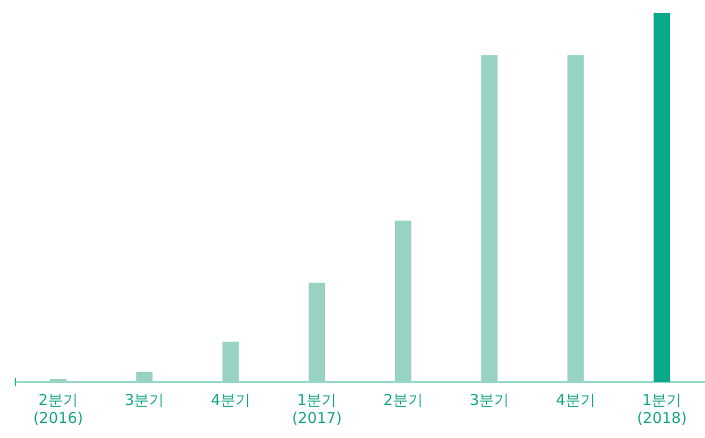  I want to click on x-tick-label: 2분기, so click(403, 399).